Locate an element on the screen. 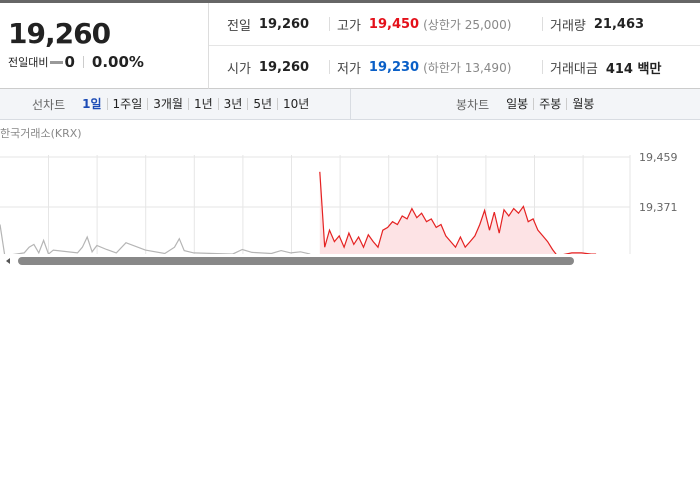  period-button: 월봉 is located at coordinates (582, 104).